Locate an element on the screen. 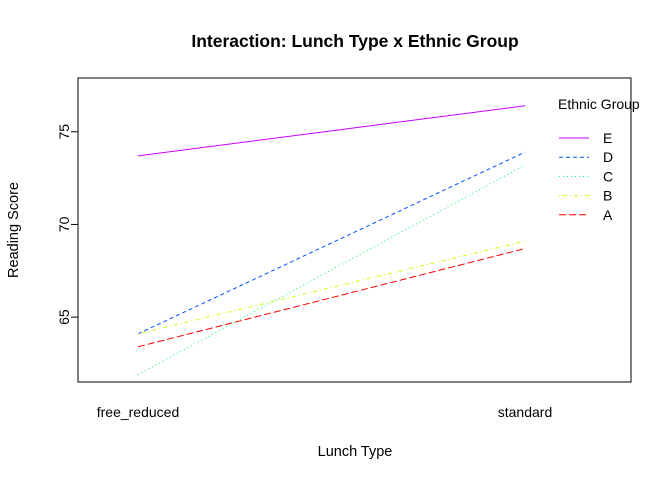  series-line-e is located at coordinates (331, 131).